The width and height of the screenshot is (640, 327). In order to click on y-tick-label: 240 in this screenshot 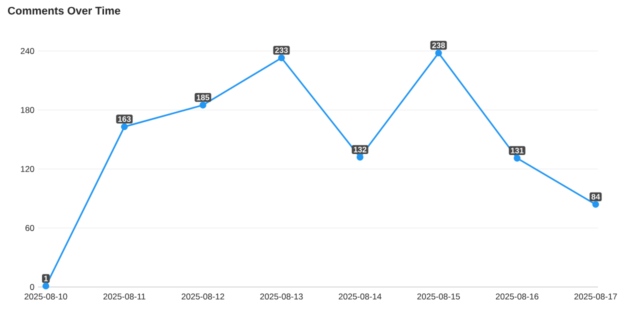, I will do `click(27, 51)`.